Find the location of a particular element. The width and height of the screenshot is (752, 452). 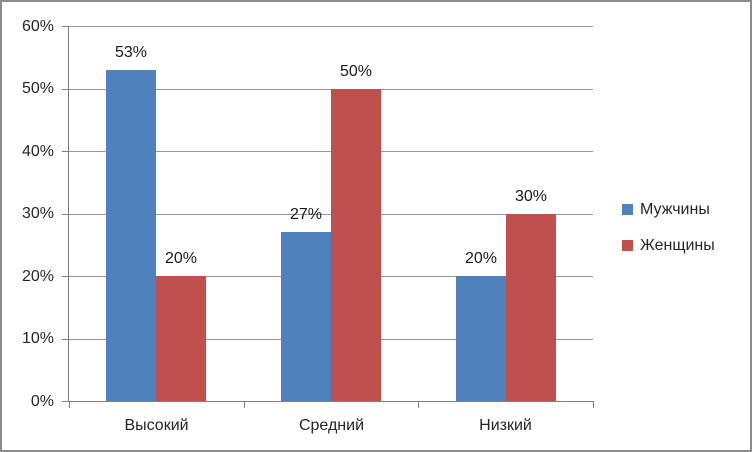

data-label-men-medium: 27% is located at coordinates (306, 214).